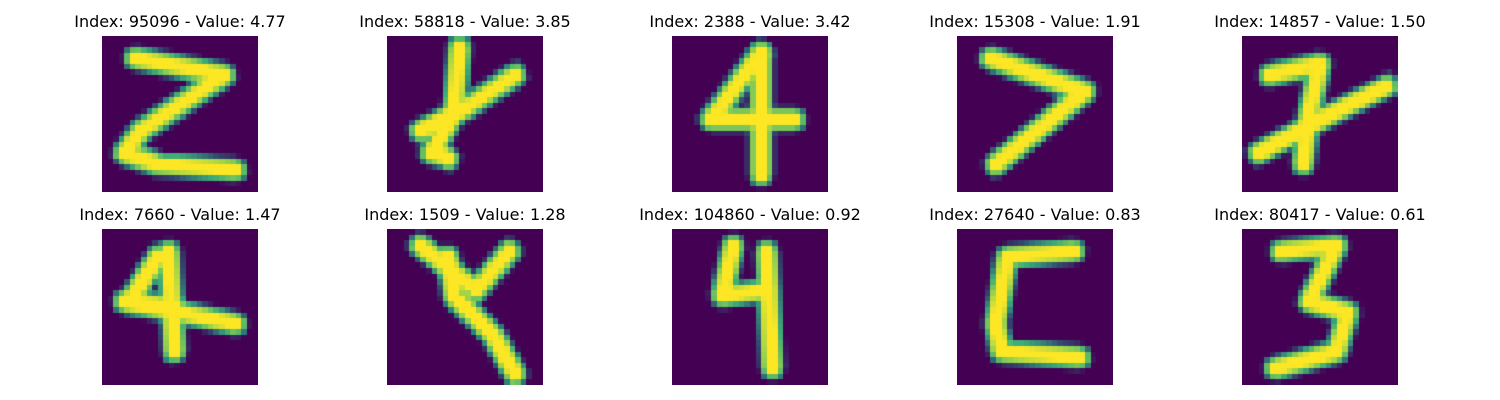  Describe the element at coordinates (1123, 21) in the screenshot. I see `score-value: 1.91` at that location.